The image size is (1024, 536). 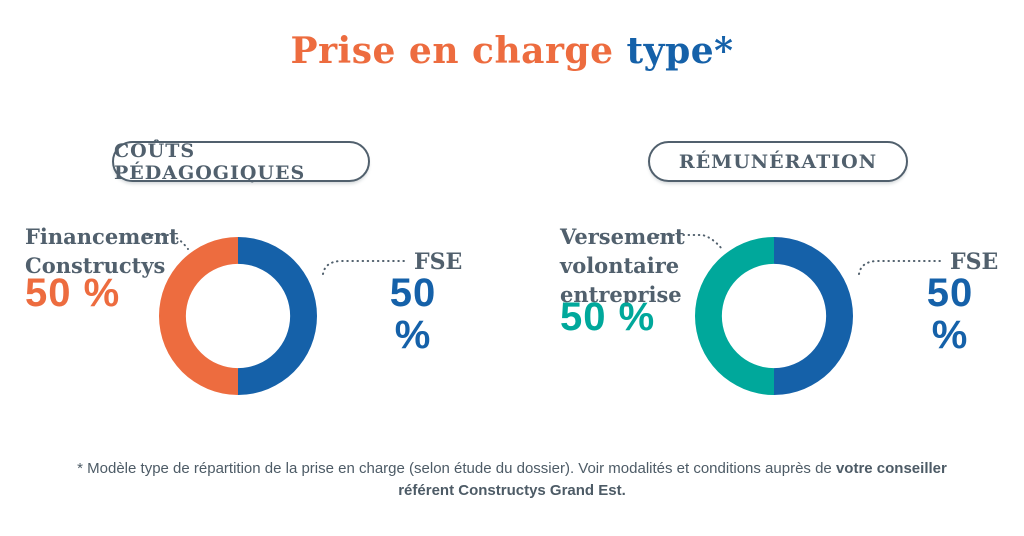 I want to click on label-versement-volontaire: Versement volontaire entreprise, so click(x=622, y=265).